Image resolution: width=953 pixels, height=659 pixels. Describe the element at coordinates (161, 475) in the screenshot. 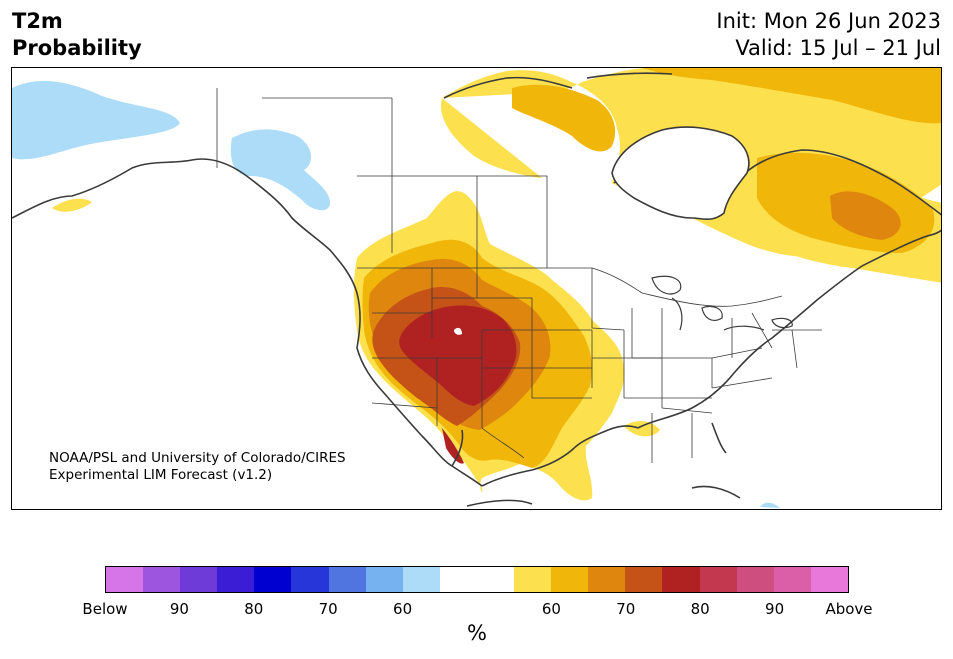

I see `attribution-line2: Experimental LIM Forecast (v1.2)` at that location.